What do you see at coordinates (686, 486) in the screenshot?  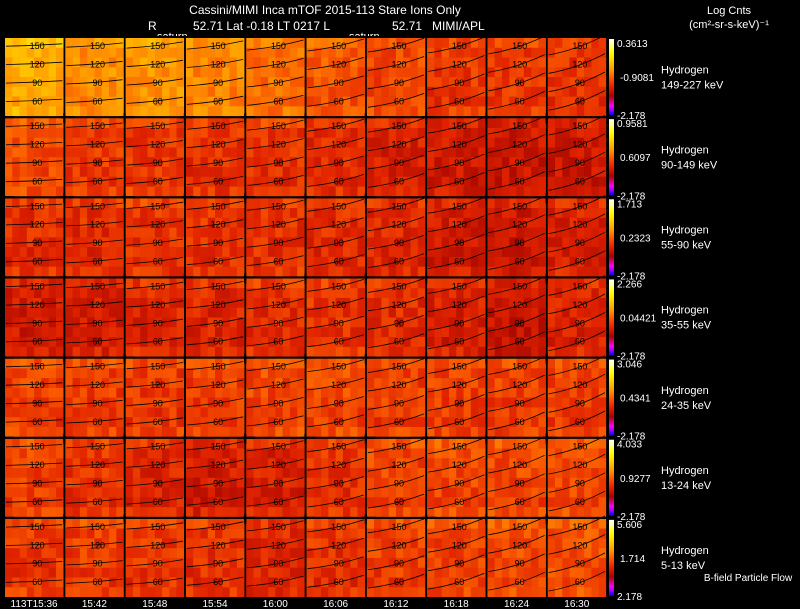 I see `energy-label: 13-24 keV` at bounding box center [686, 486].